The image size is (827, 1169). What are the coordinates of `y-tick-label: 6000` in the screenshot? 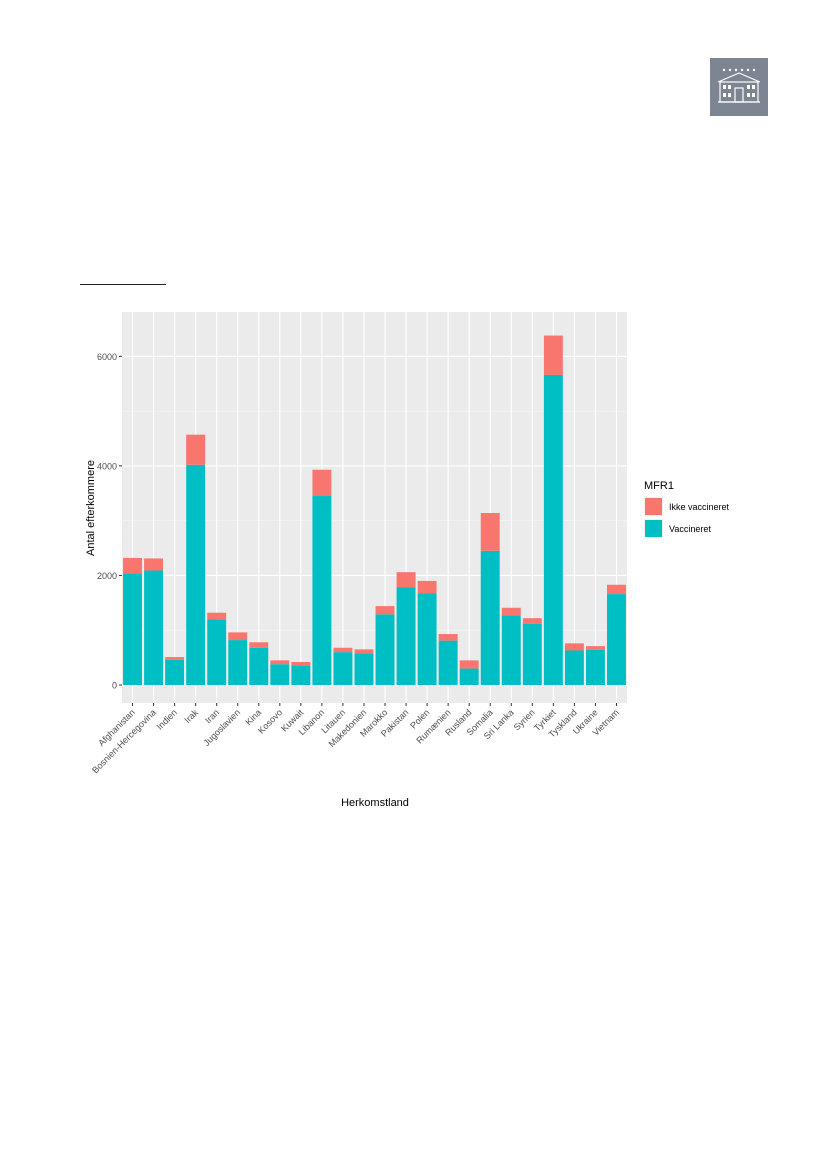 It's located at (107, 357).